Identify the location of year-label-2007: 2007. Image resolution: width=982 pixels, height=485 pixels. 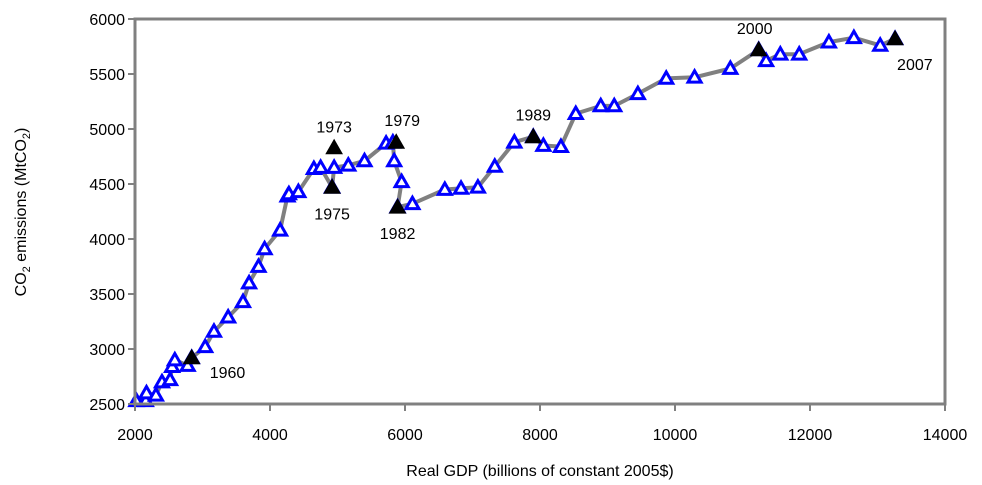
(915, 65).